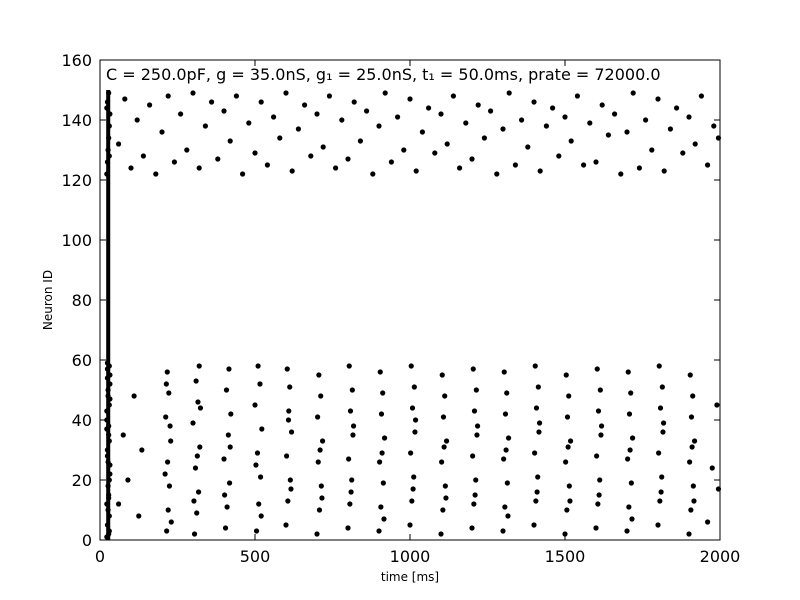 The height and width of the screenshot is (600, 800). Describe the element at coordinates (82, 480) in the screenshot. I see `y-tick-label: 20` at that location.